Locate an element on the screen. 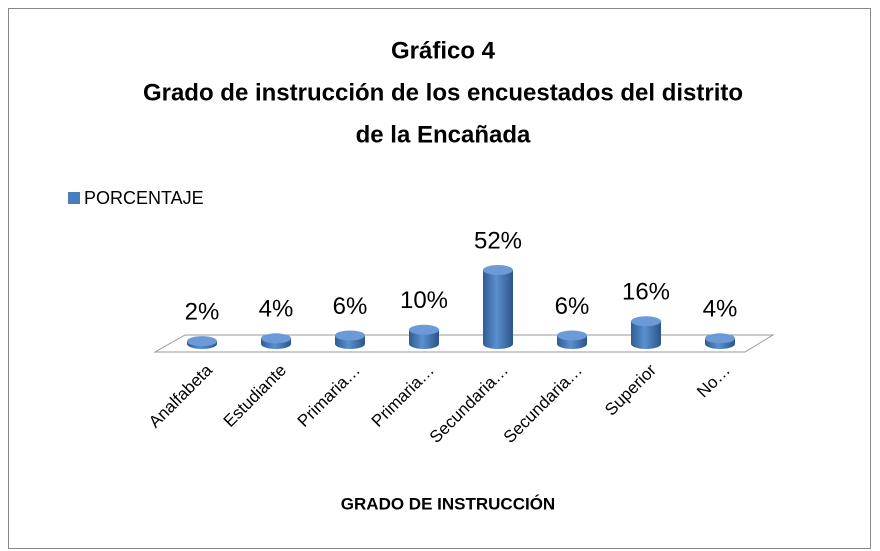  legend-swatch is located at coordinates (74, 198).